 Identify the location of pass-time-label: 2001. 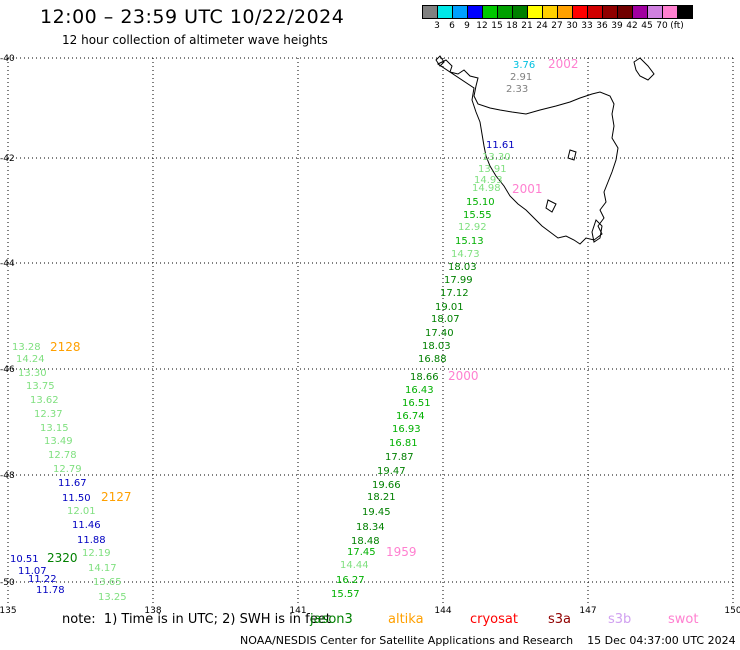
(527, 189).